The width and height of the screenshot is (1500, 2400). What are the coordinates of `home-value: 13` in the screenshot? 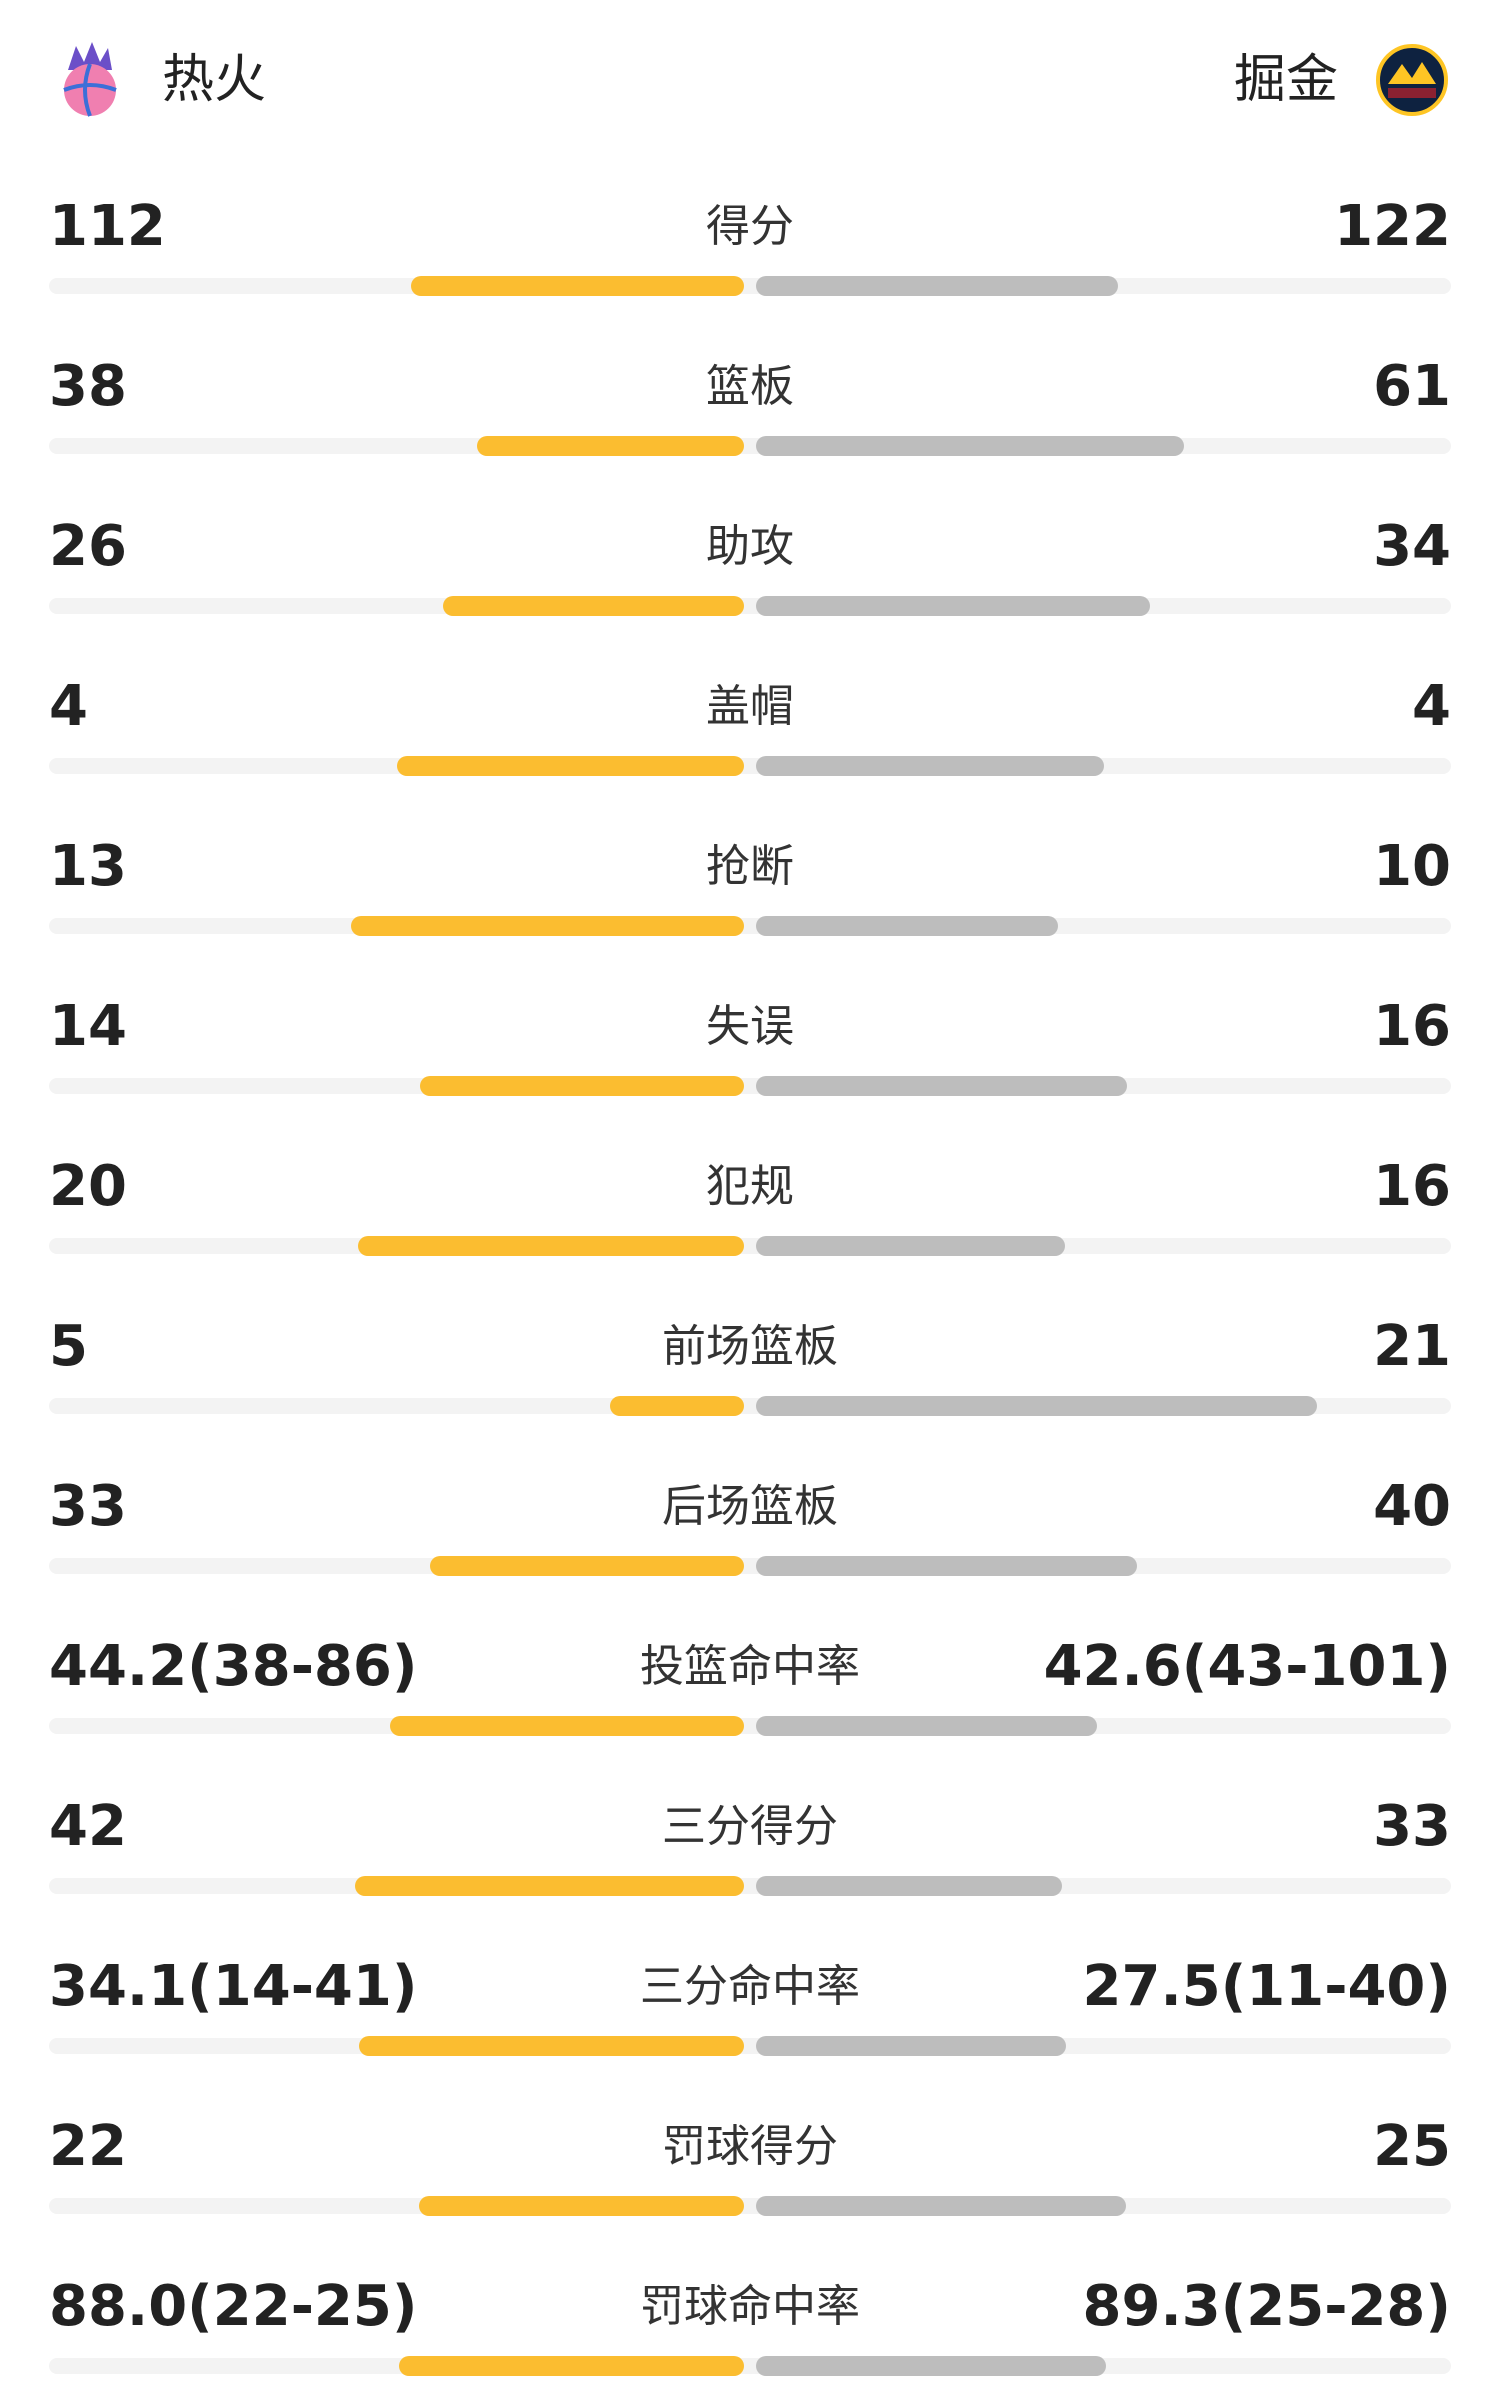 It's located at (88, 866).